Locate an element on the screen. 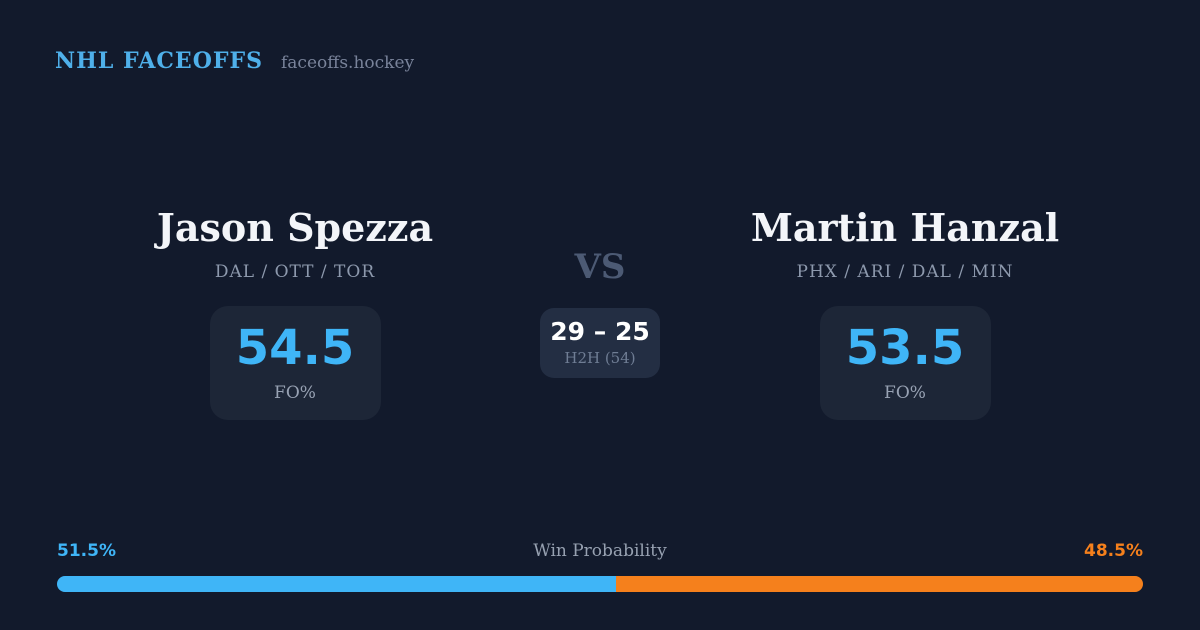 The image size is (1200, 630). win-probability-title: Win Probability is located at coordinates (600, 551).